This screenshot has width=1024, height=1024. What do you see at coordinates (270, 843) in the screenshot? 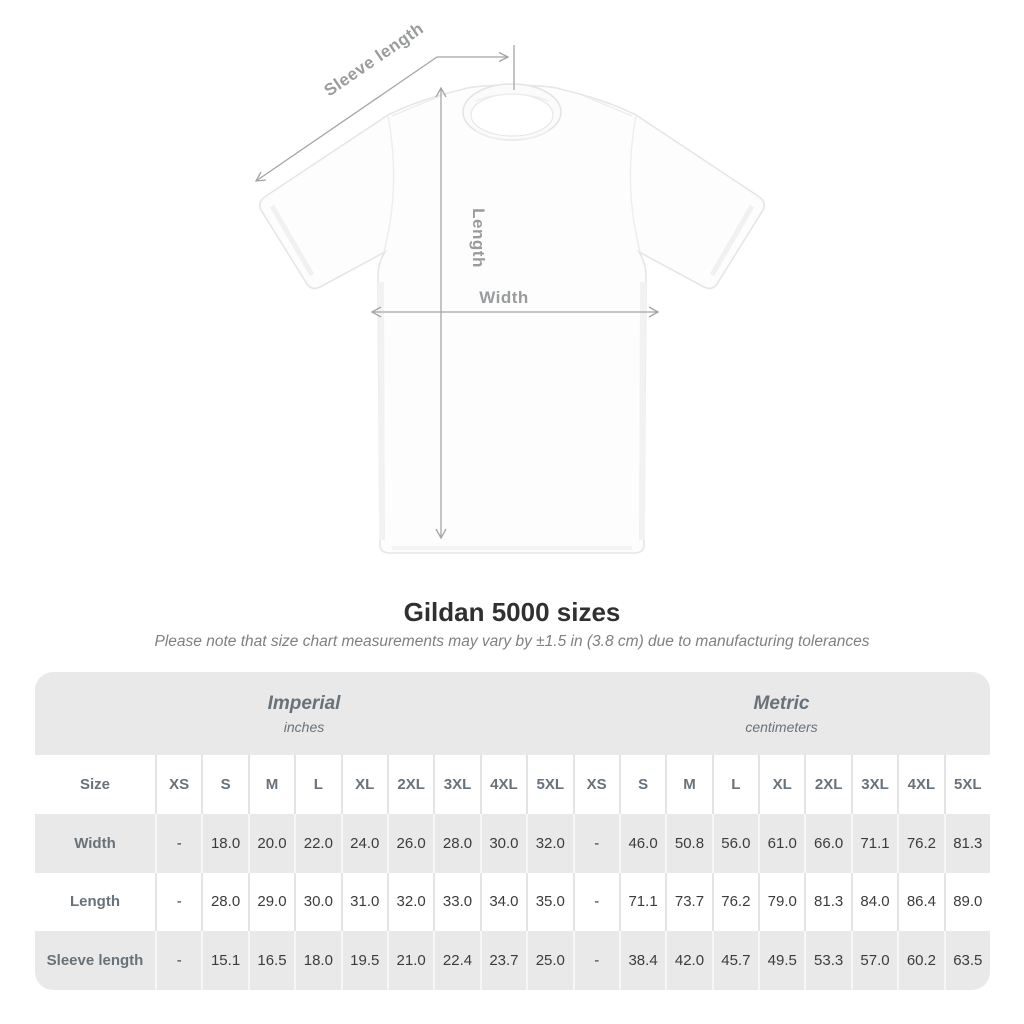
I see `table-cell: 20.0` at bounding box center [270, 843].